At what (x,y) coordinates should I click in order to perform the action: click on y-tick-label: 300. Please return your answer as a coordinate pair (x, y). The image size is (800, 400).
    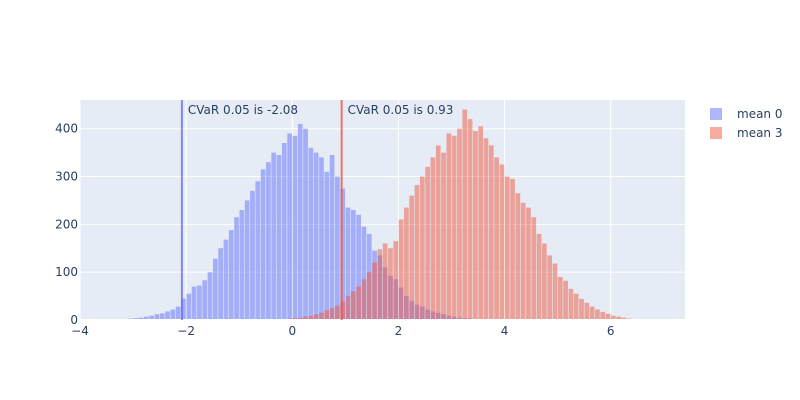
    Looking at the image, I should click on (66, 177).